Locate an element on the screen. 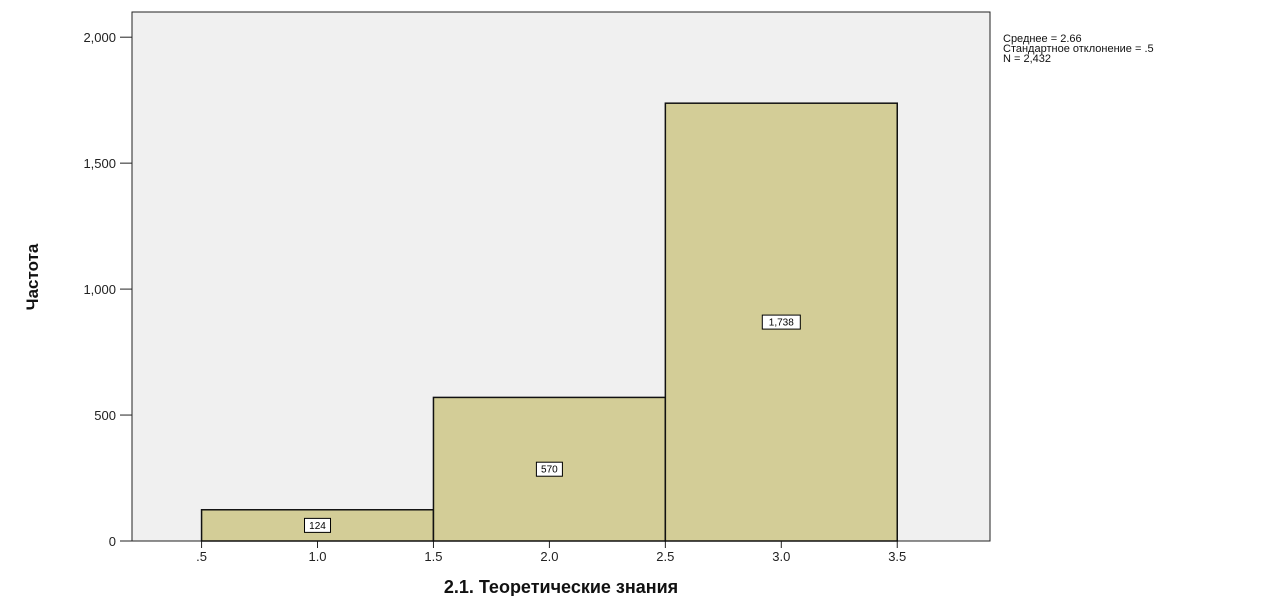  x-axis: .5 1.0 1.5 2.0 2.5 3.0 3.5 is located at coordinates (551, 552).